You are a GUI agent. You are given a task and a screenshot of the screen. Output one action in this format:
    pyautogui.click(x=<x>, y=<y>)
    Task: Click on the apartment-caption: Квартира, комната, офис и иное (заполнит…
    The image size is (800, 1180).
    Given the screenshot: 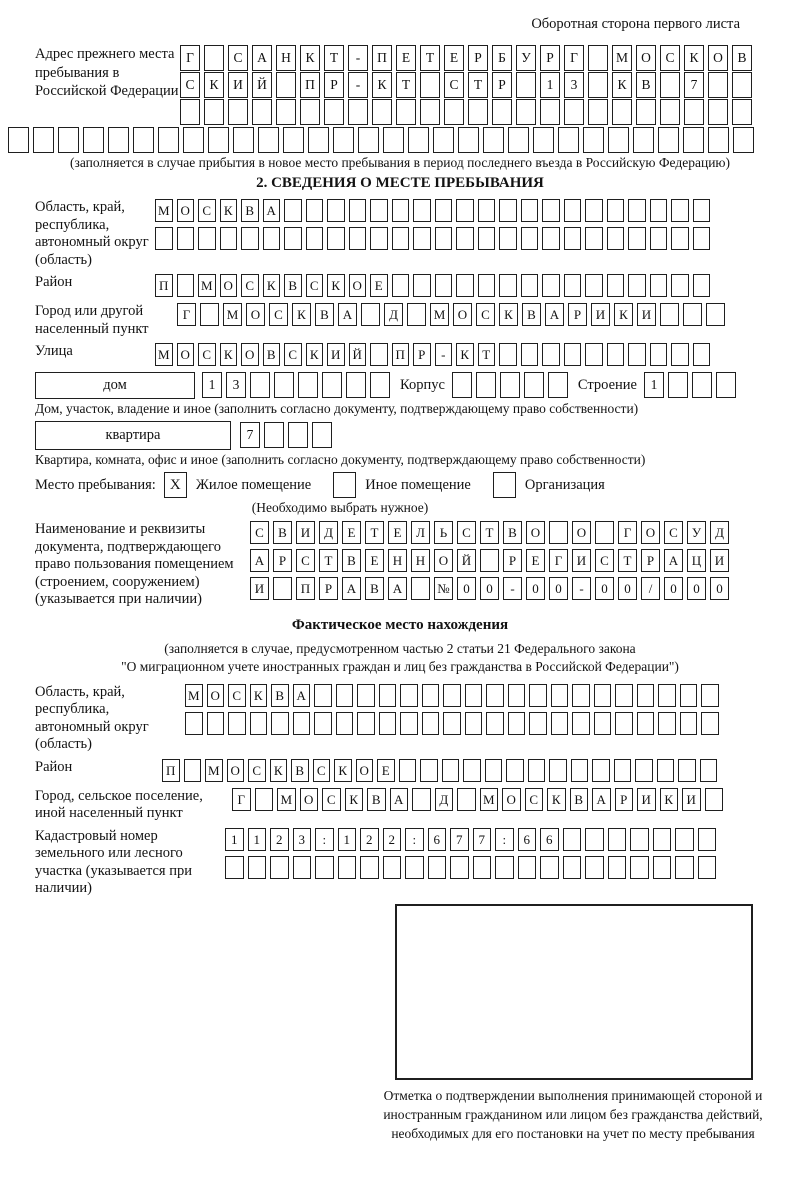 What is the action you would take?
    pyautogui.click(x=340, y=459)
    